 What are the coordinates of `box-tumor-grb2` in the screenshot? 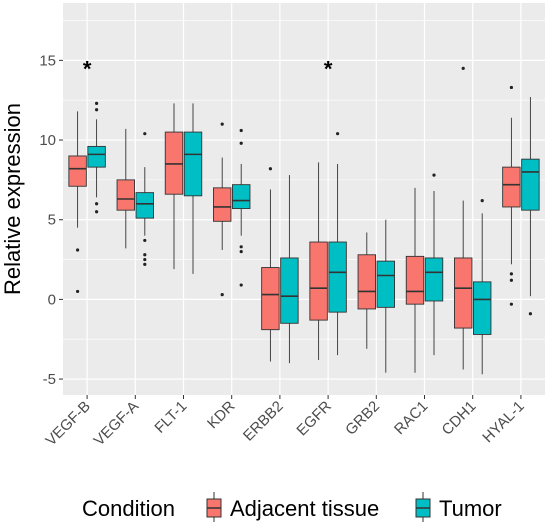 It's located at (385, 296).